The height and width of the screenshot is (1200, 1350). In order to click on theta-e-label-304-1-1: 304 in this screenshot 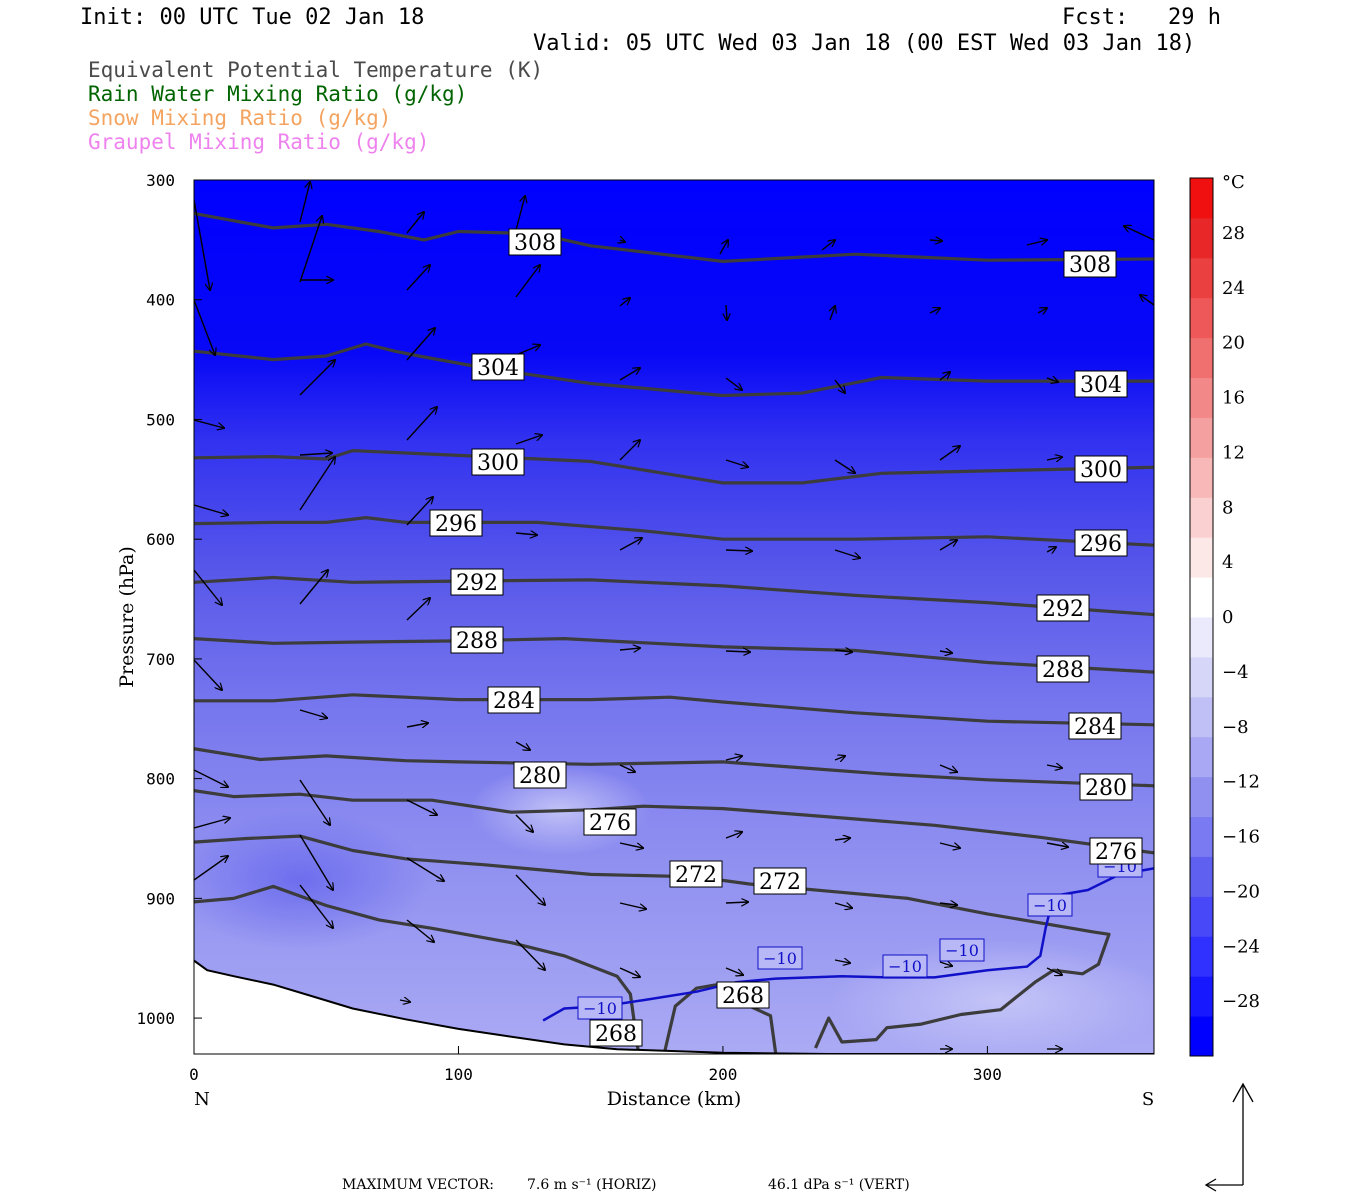, I will do `click(1101, 384)`.